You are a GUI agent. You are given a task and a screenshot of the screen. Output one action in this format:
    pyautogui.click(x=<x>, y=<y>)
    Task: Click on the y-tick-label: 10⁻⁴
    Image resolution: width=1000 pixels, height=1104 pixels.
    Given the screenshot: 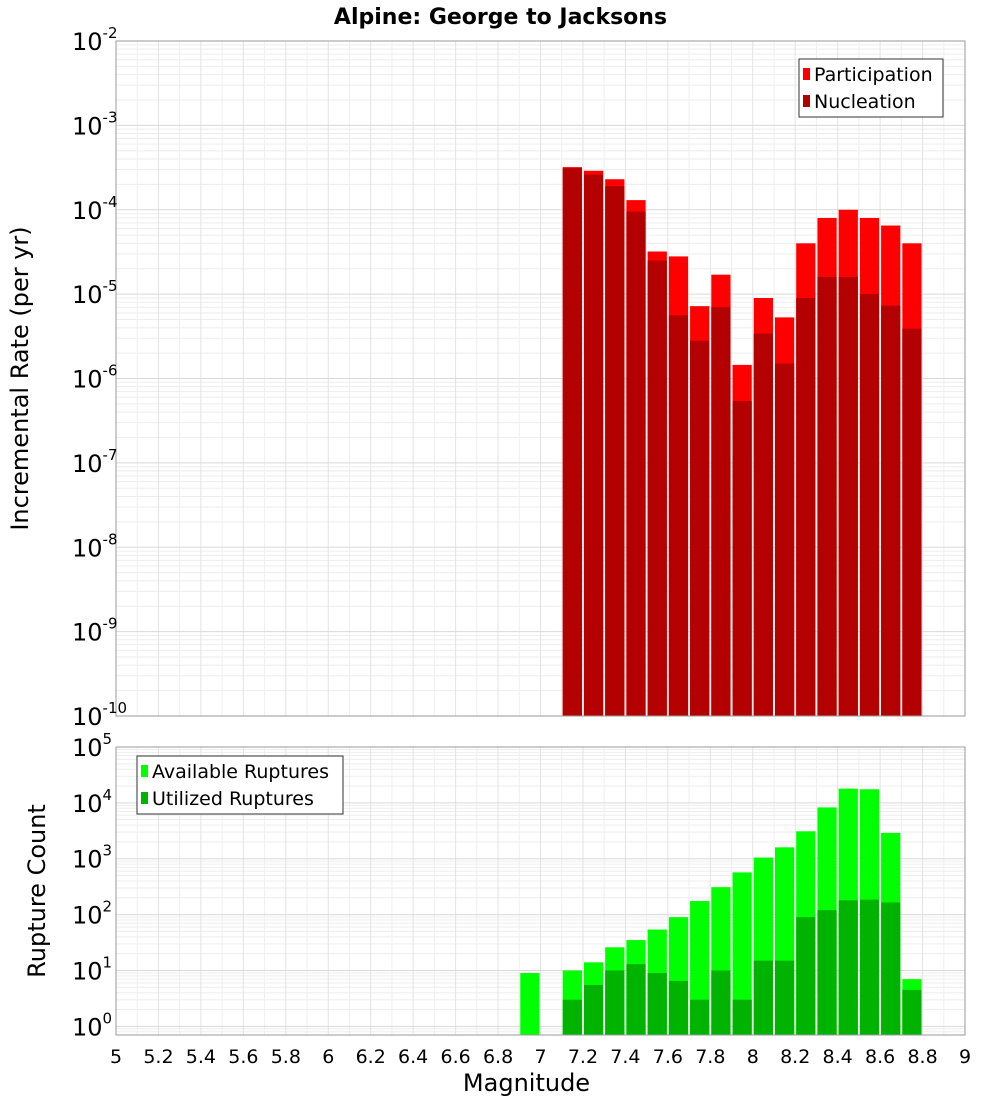 What is the action you would take?
    pyautogui.click(x=95, y=209)
    